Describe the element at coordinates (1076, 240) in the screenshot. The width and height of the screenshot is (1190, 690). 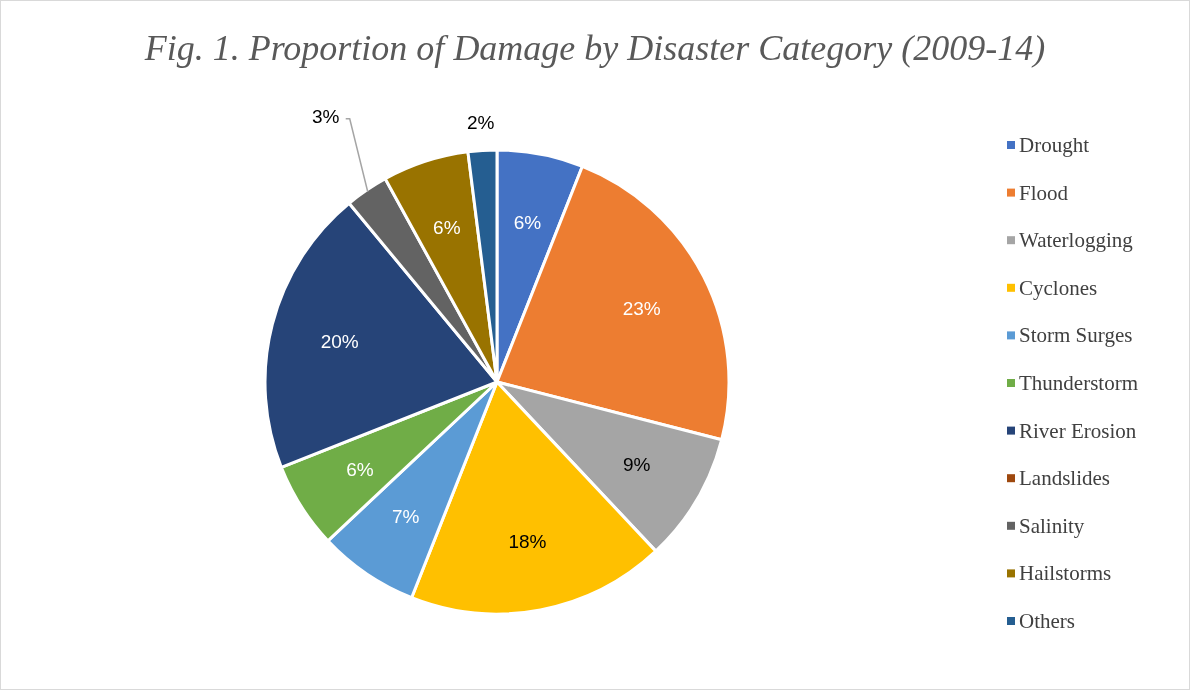
I see `legend-label: Waterlogging` at that location.